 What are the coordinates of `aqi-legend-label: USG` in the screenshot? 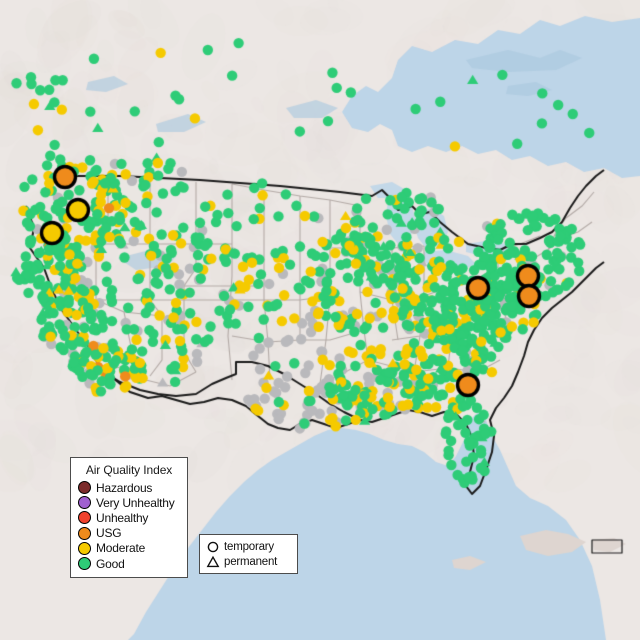 It's located at (109, 533).